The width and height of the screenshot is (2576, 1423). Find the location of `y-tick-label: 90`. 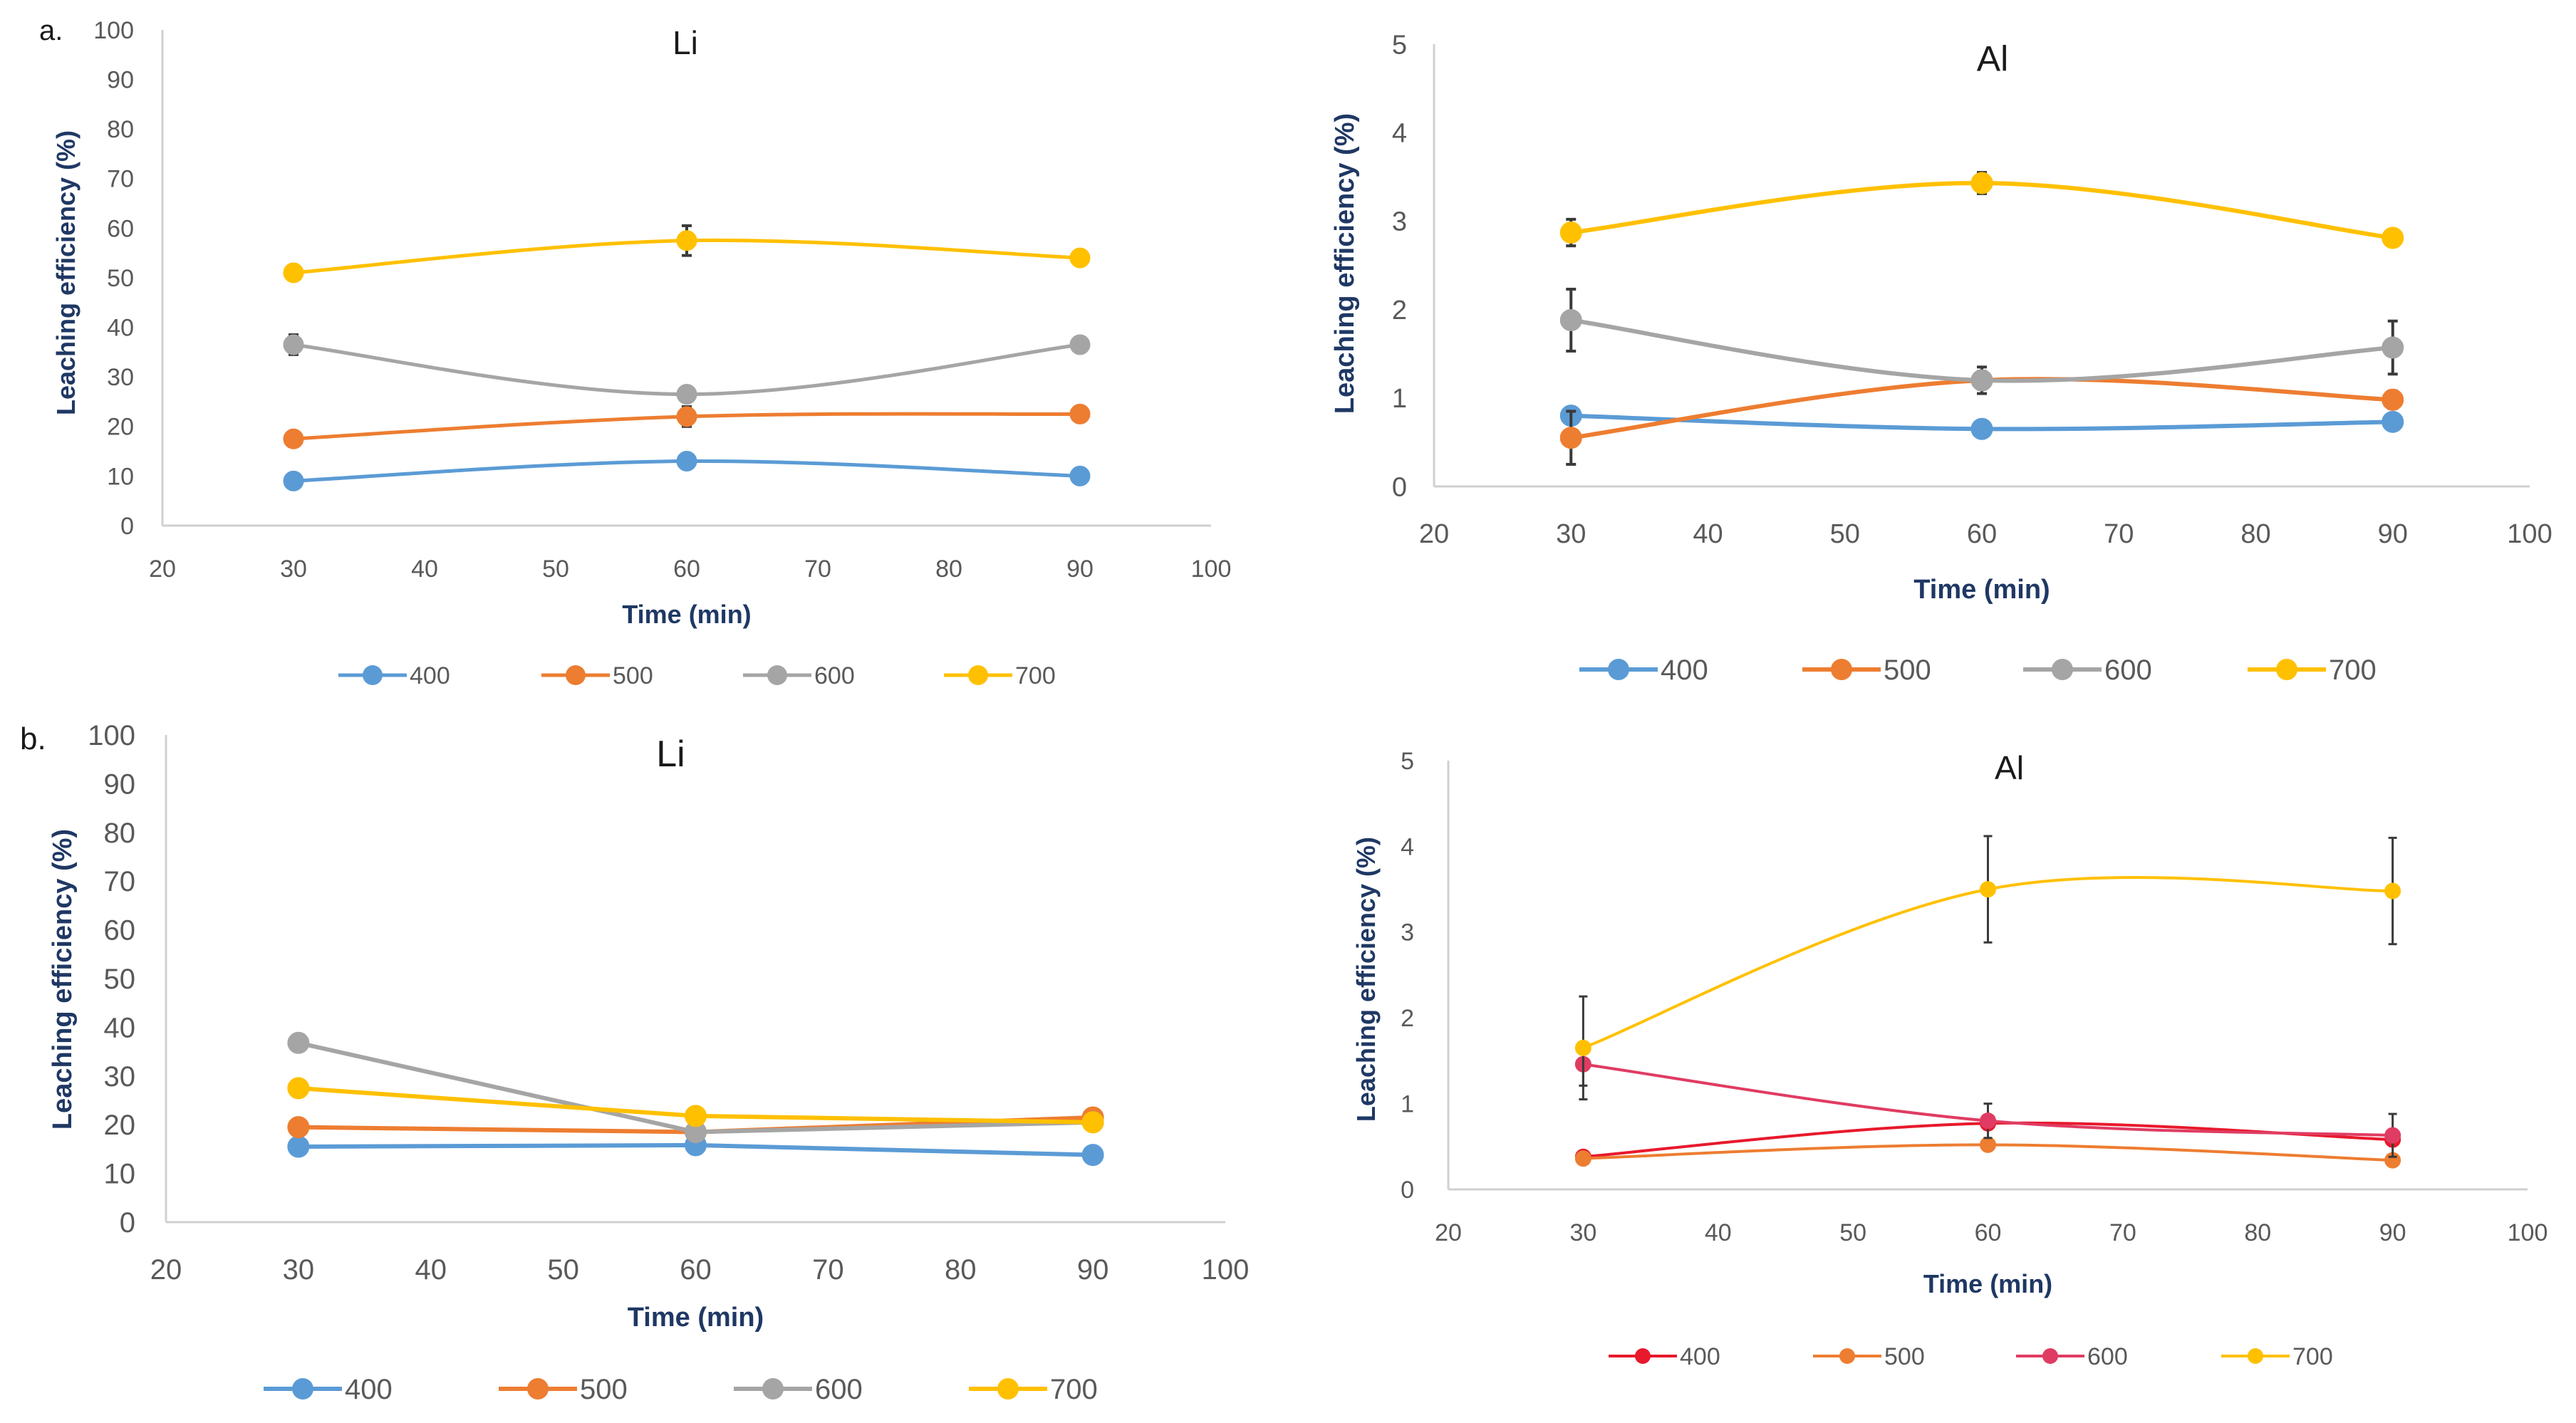

y-tick-label: 90 is located at coordinates (120, 784).